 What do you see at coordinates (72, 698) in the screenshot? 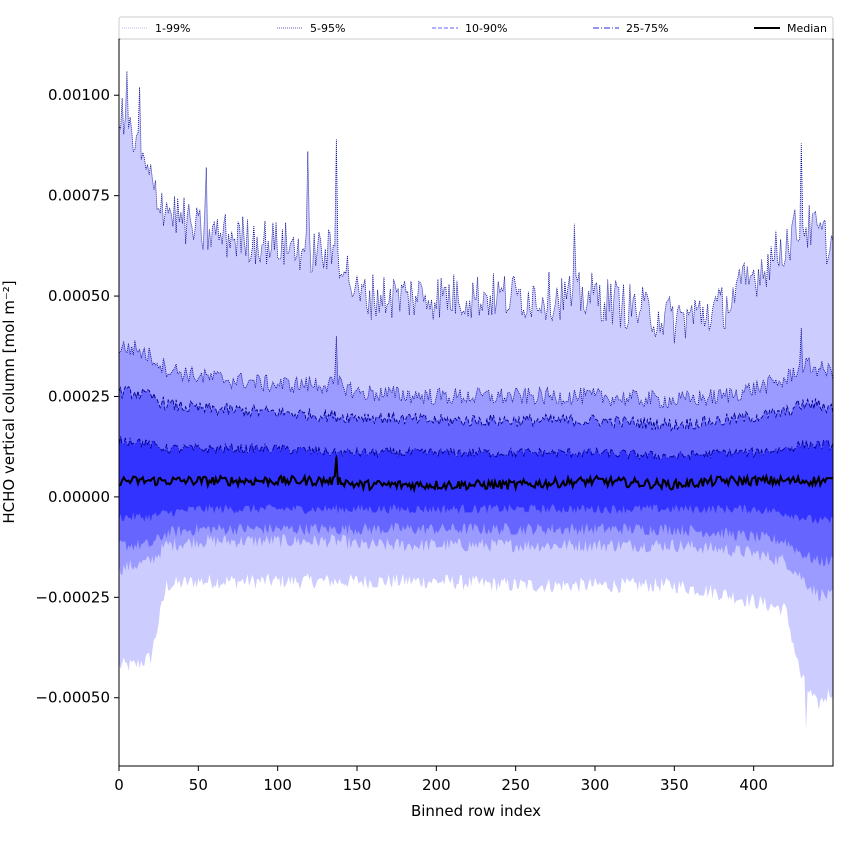
I see `y-tick-label: −0.00050` at bounding box center [72, 698].